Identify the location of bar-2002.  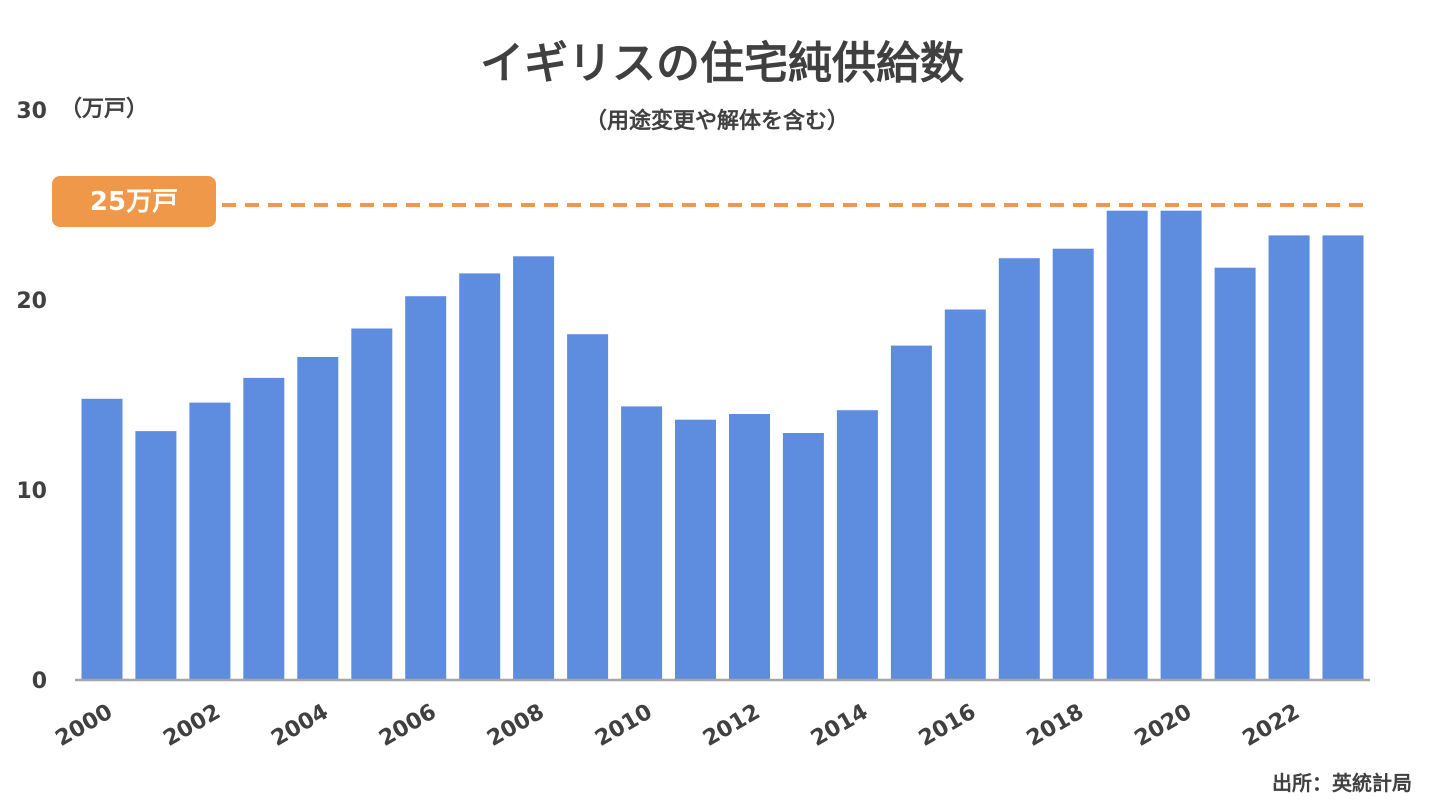
(210, 541).